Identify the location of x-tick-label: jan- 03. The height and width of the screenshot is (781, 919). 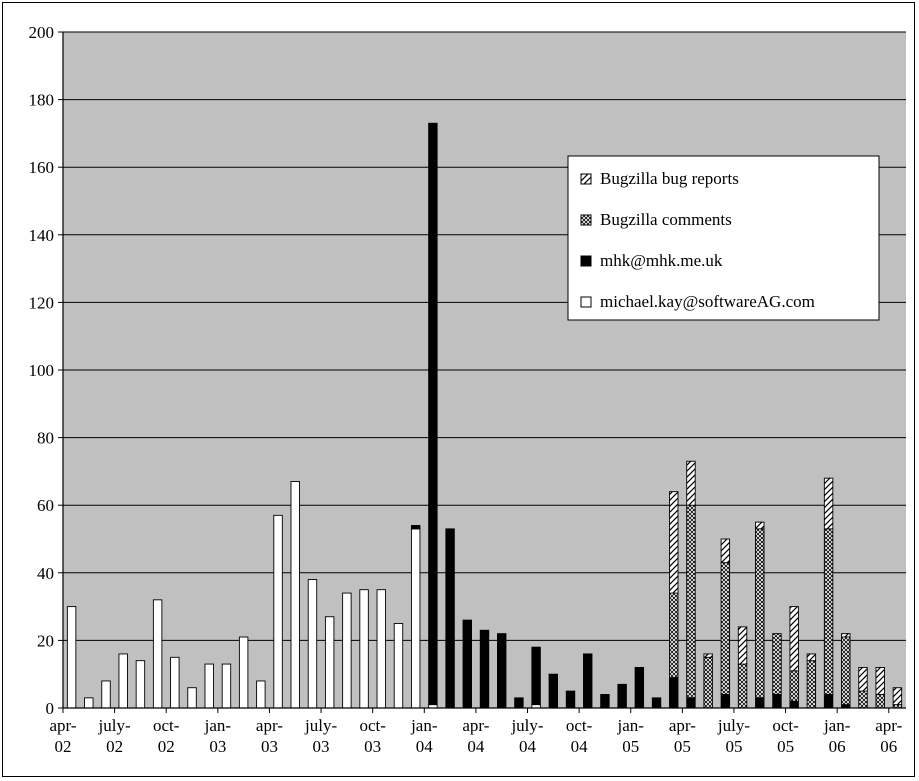
(218, 736).